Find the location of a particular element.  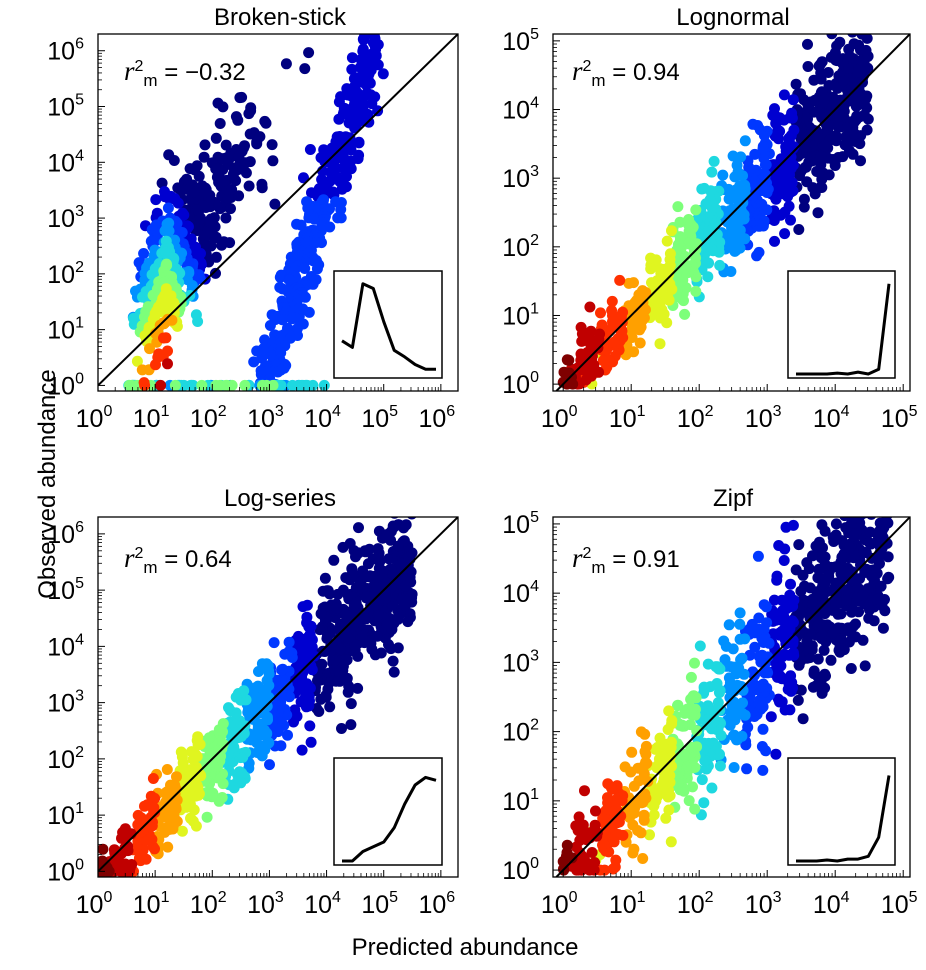

one-to-one-line is located at coordinates (278, 210).